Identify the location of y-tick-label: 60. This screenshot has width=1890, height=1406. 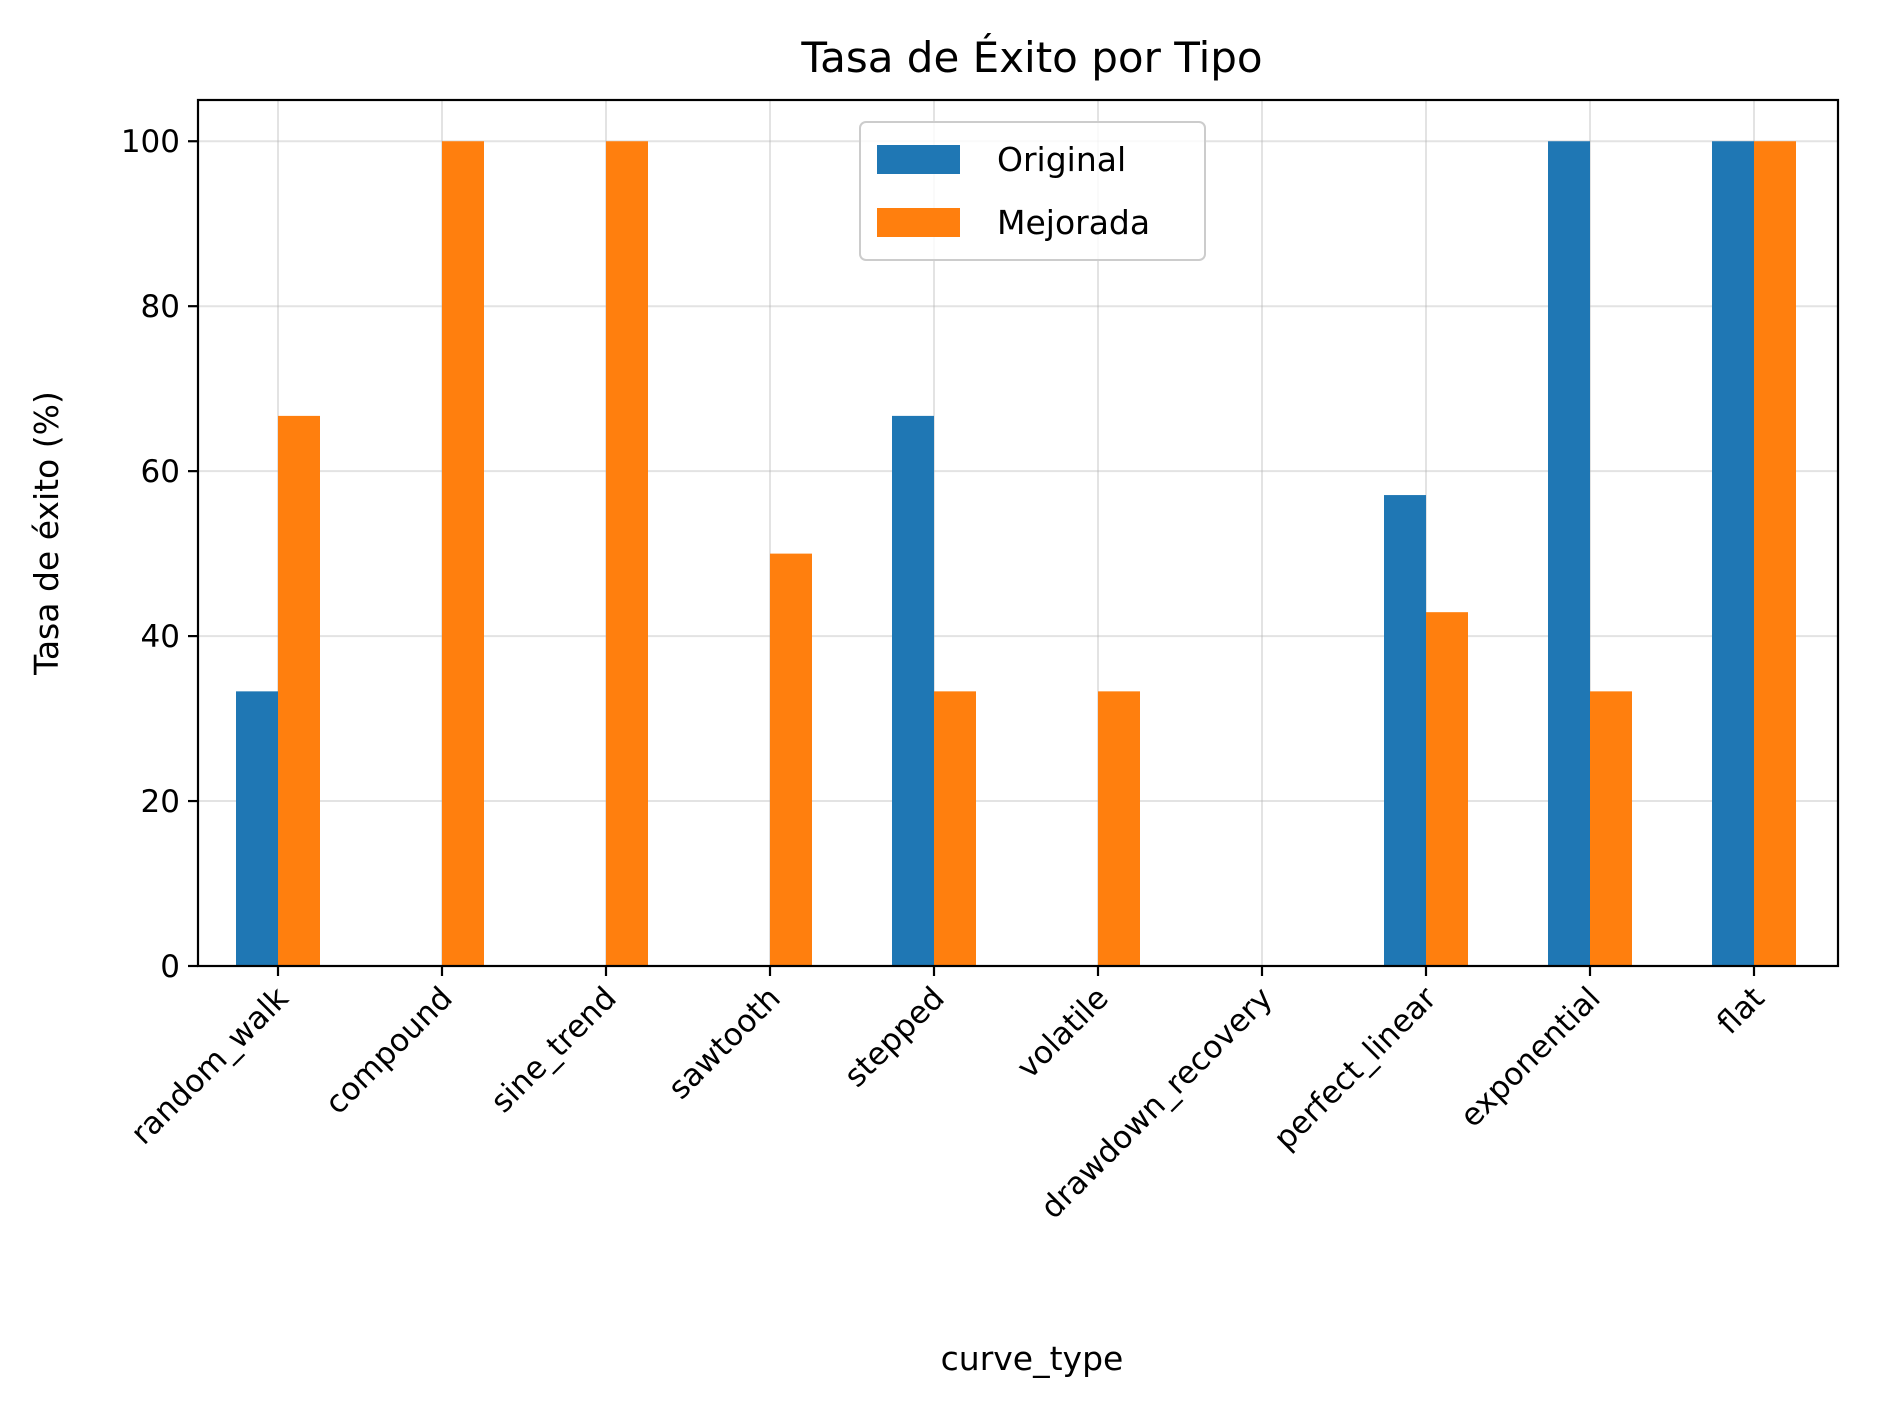
(160, 472).